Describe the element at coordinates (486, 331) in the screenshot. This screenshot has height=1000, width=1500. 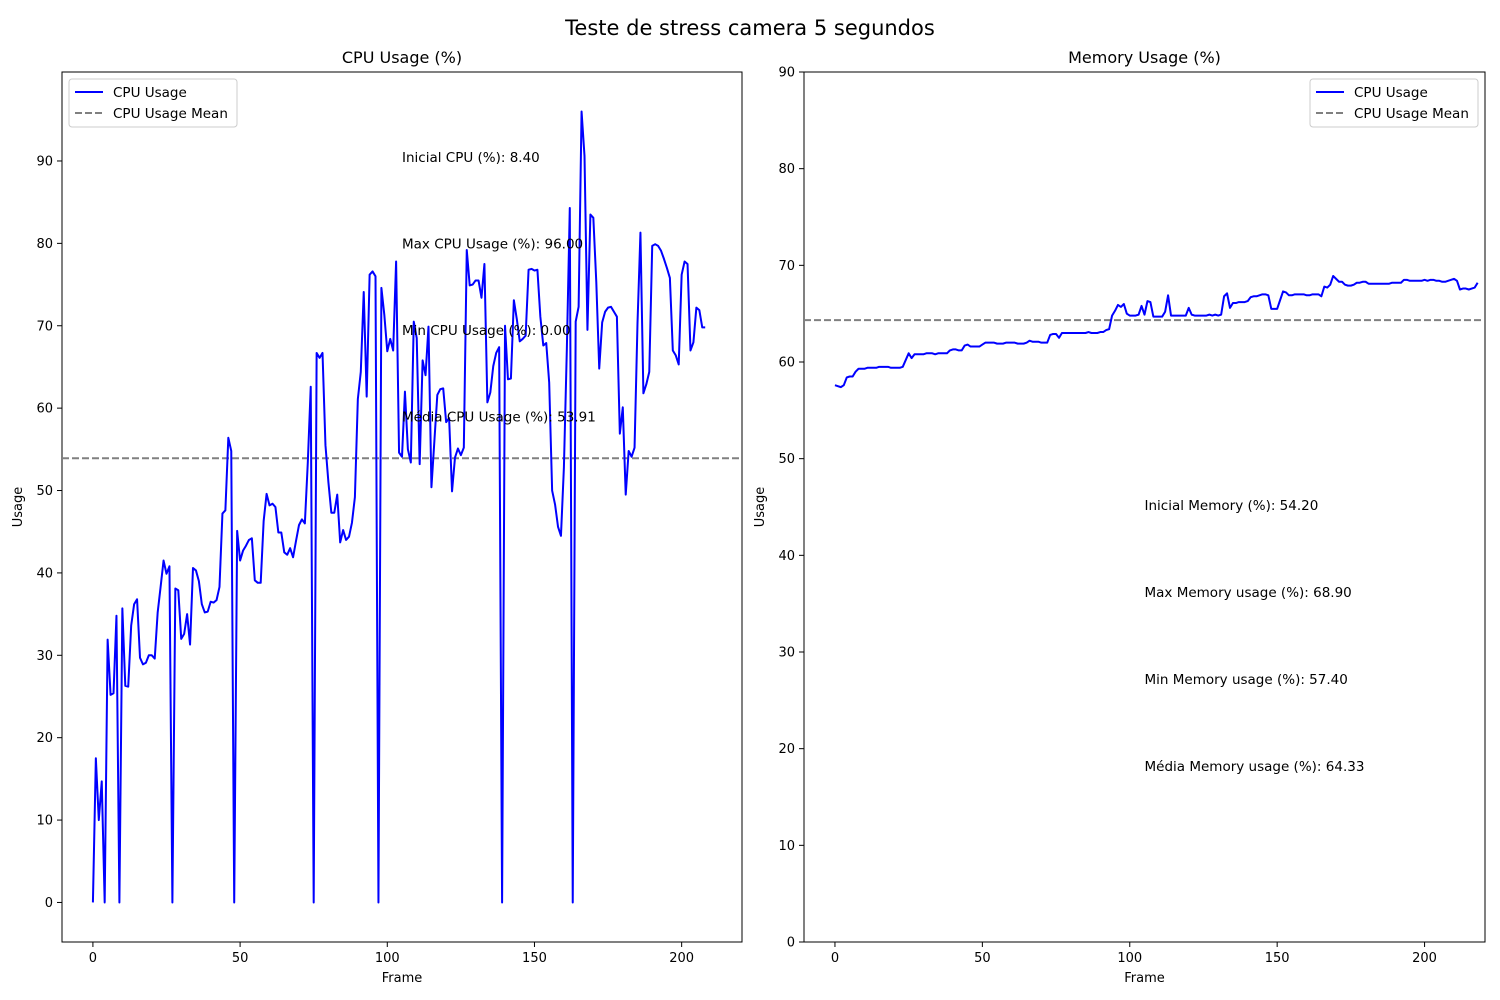
I see `stat-annotation: Min CPU Usage (%): 0.00` at that location.